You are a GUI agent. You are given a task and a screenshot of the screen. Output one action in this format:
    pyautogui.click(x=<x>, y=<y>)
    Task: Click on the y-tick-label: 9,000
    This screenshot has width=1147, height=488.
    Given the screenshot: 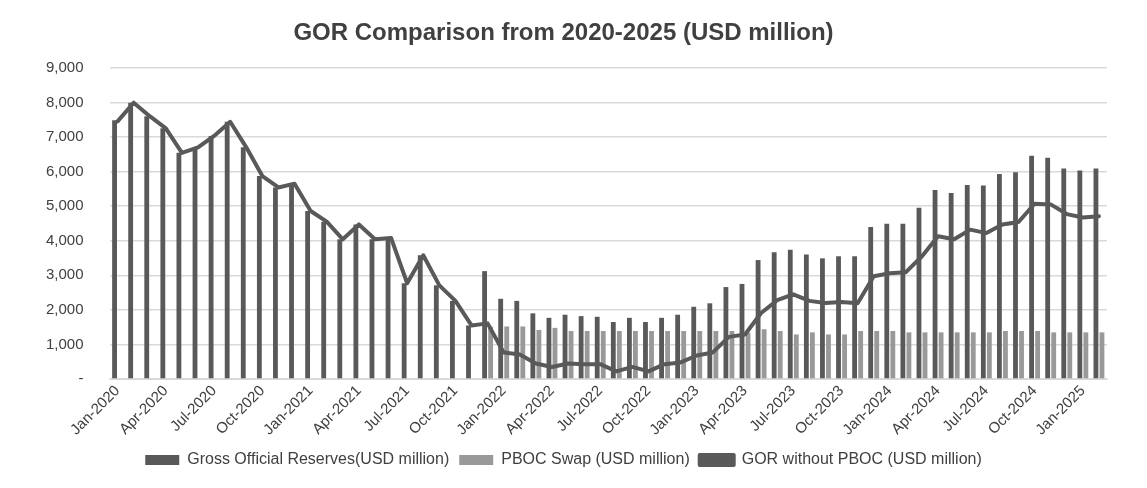 What is the action you would take?
    pyautogui.click(x=64, y=66)
    